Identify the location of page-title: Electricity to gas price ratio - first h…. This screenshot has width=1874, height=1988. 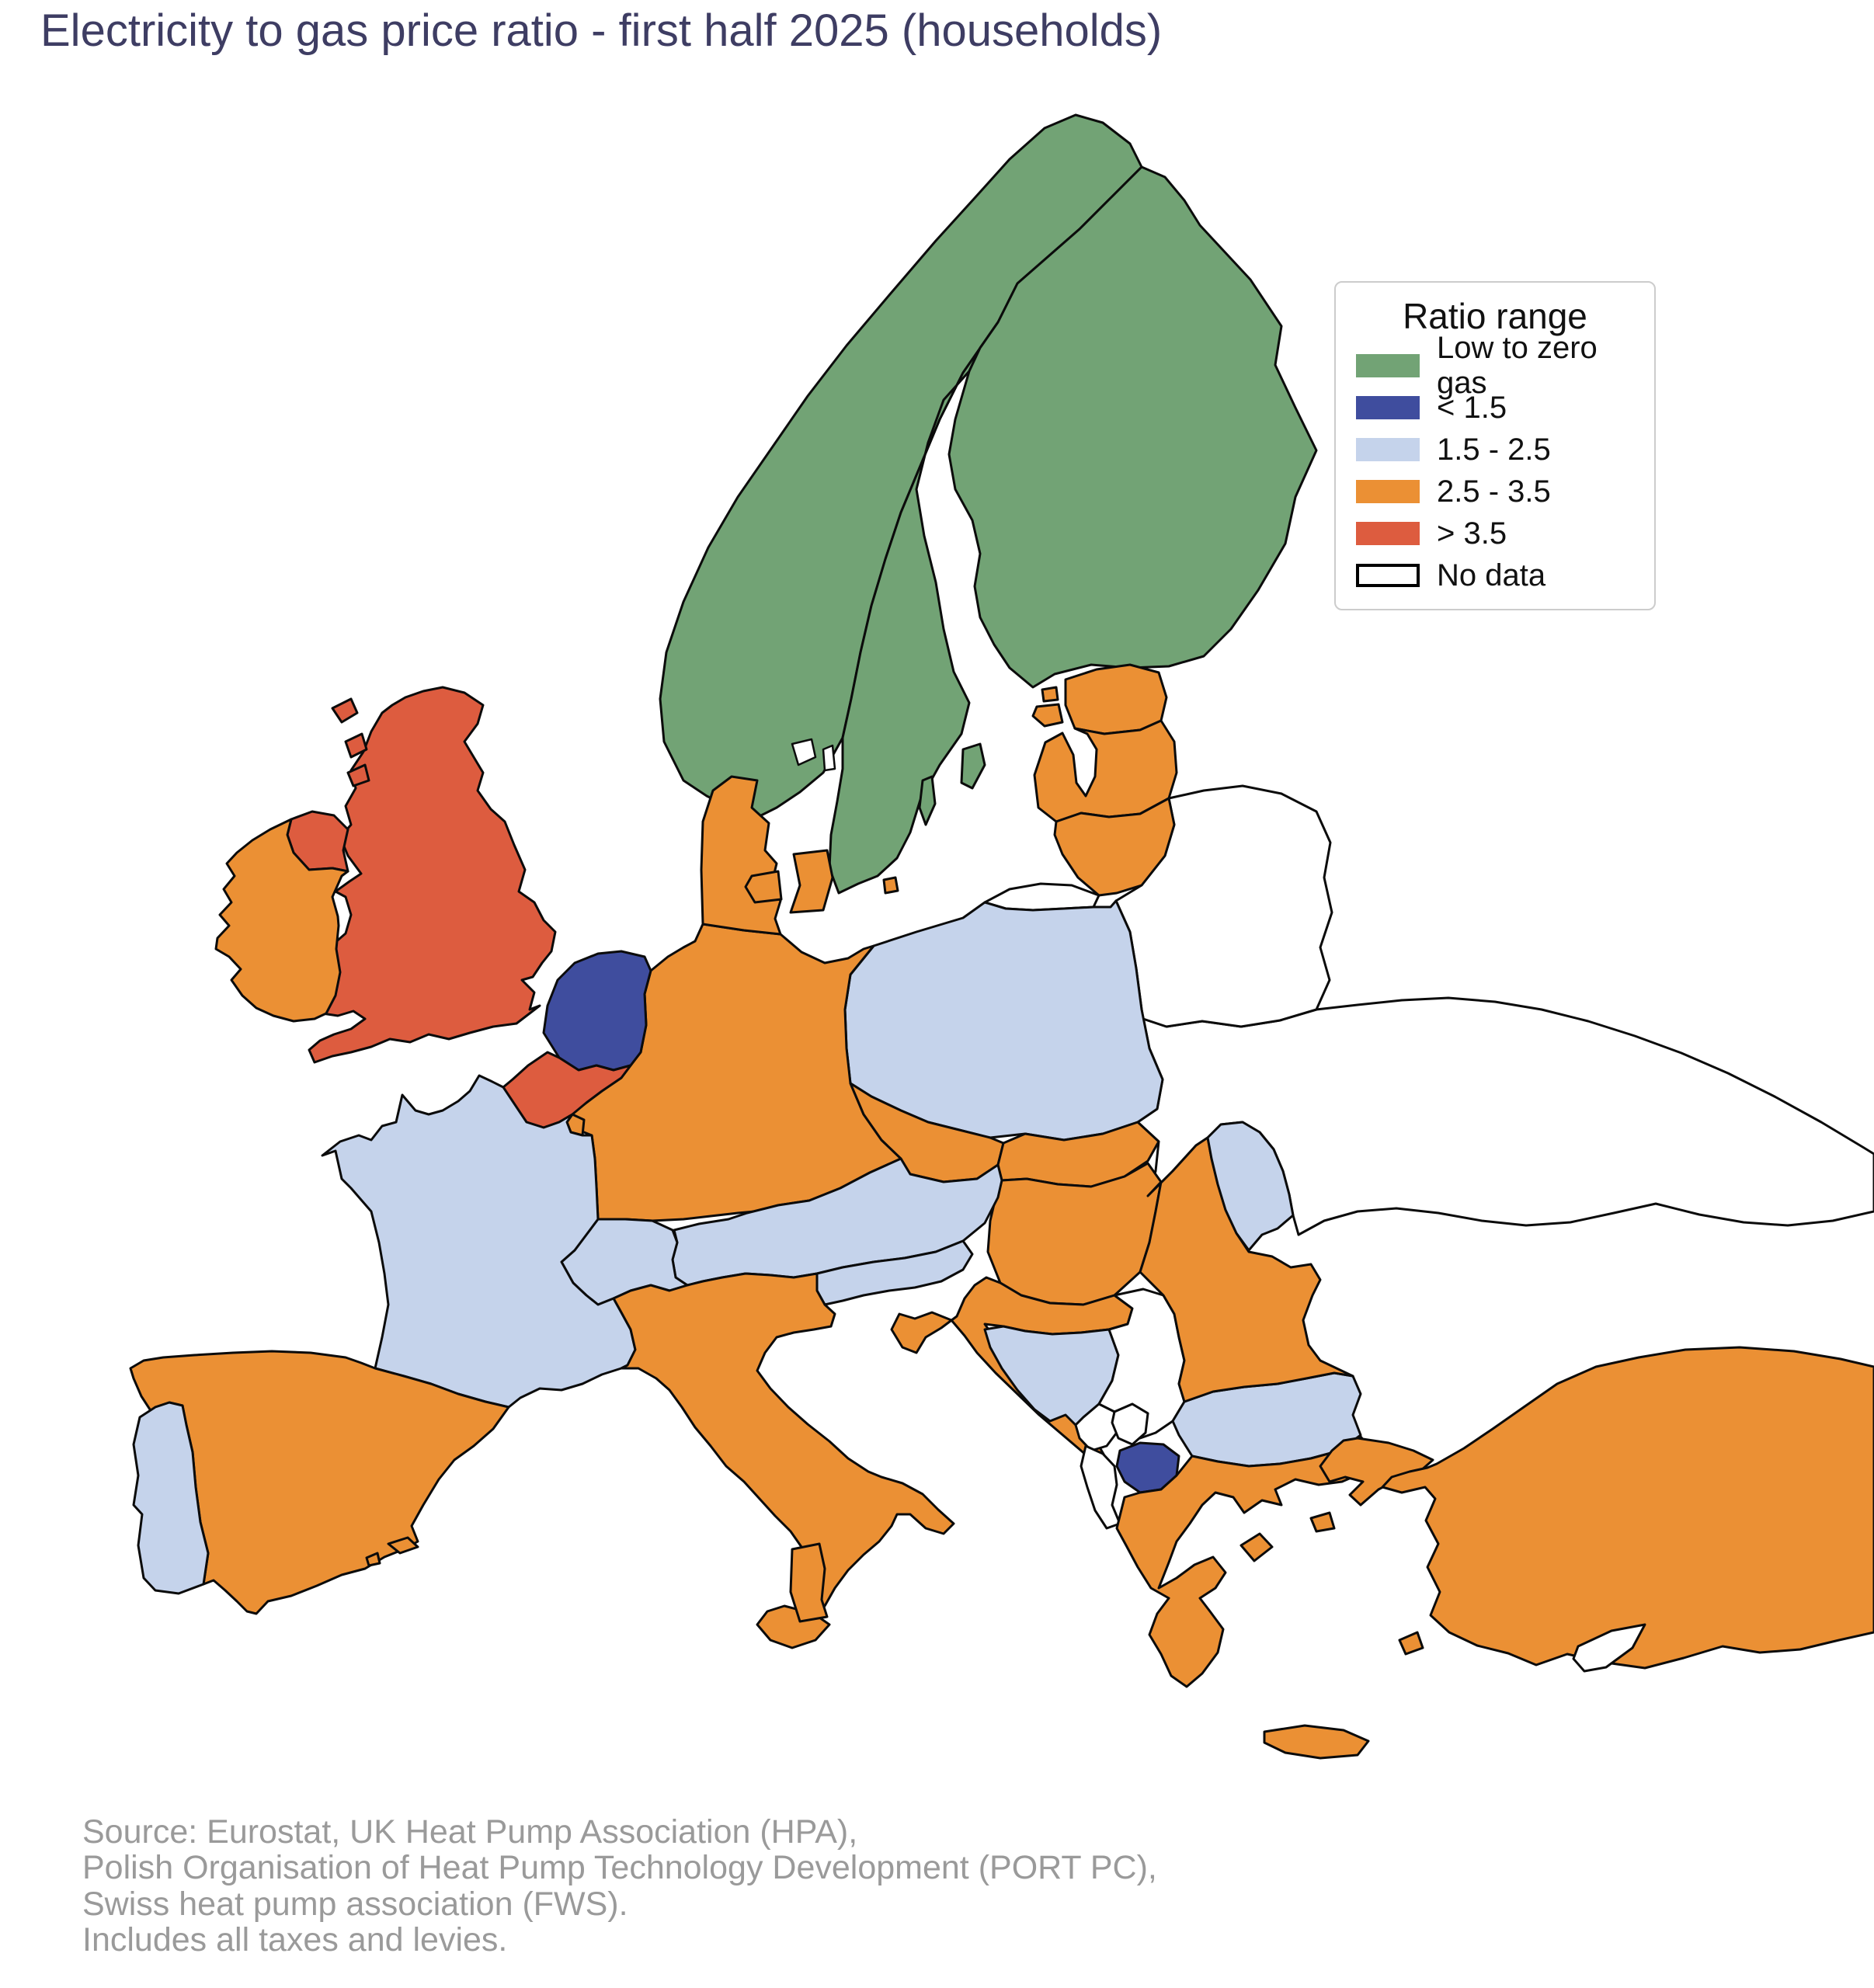
(601, 31).